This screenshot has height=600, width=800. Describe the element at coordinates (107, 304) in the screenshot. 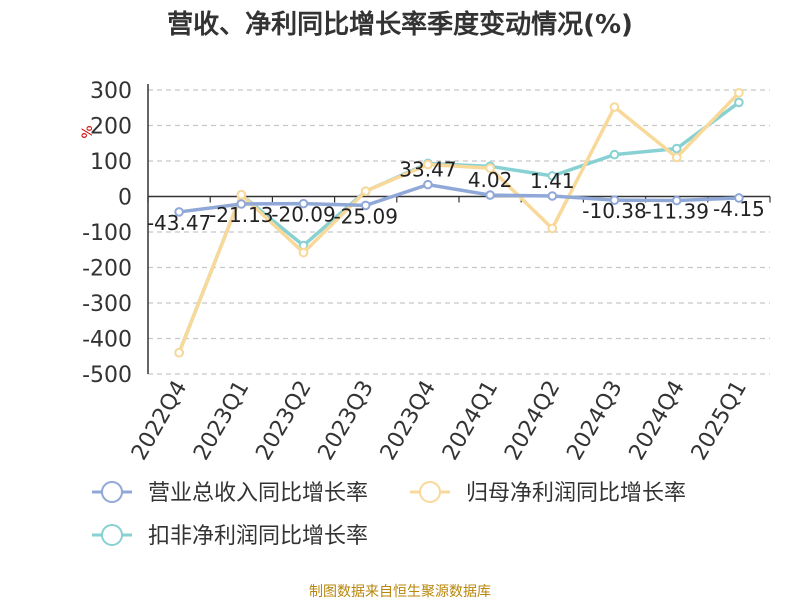

I see `y-tick-label: -300` at that location.